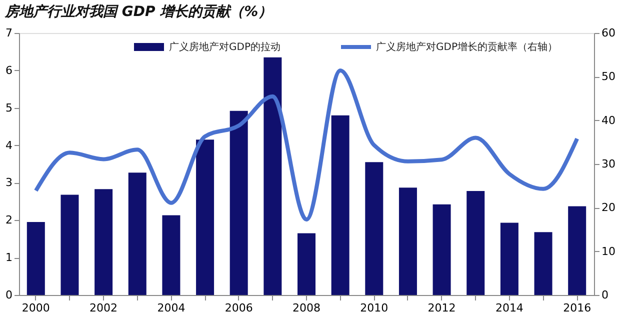 The width and height of the screenshot is (640, 331). What do you see at coordinates (9, 107) in the screenshot?
I see `y-tick-label: 5` at bounding box center [9, 107].